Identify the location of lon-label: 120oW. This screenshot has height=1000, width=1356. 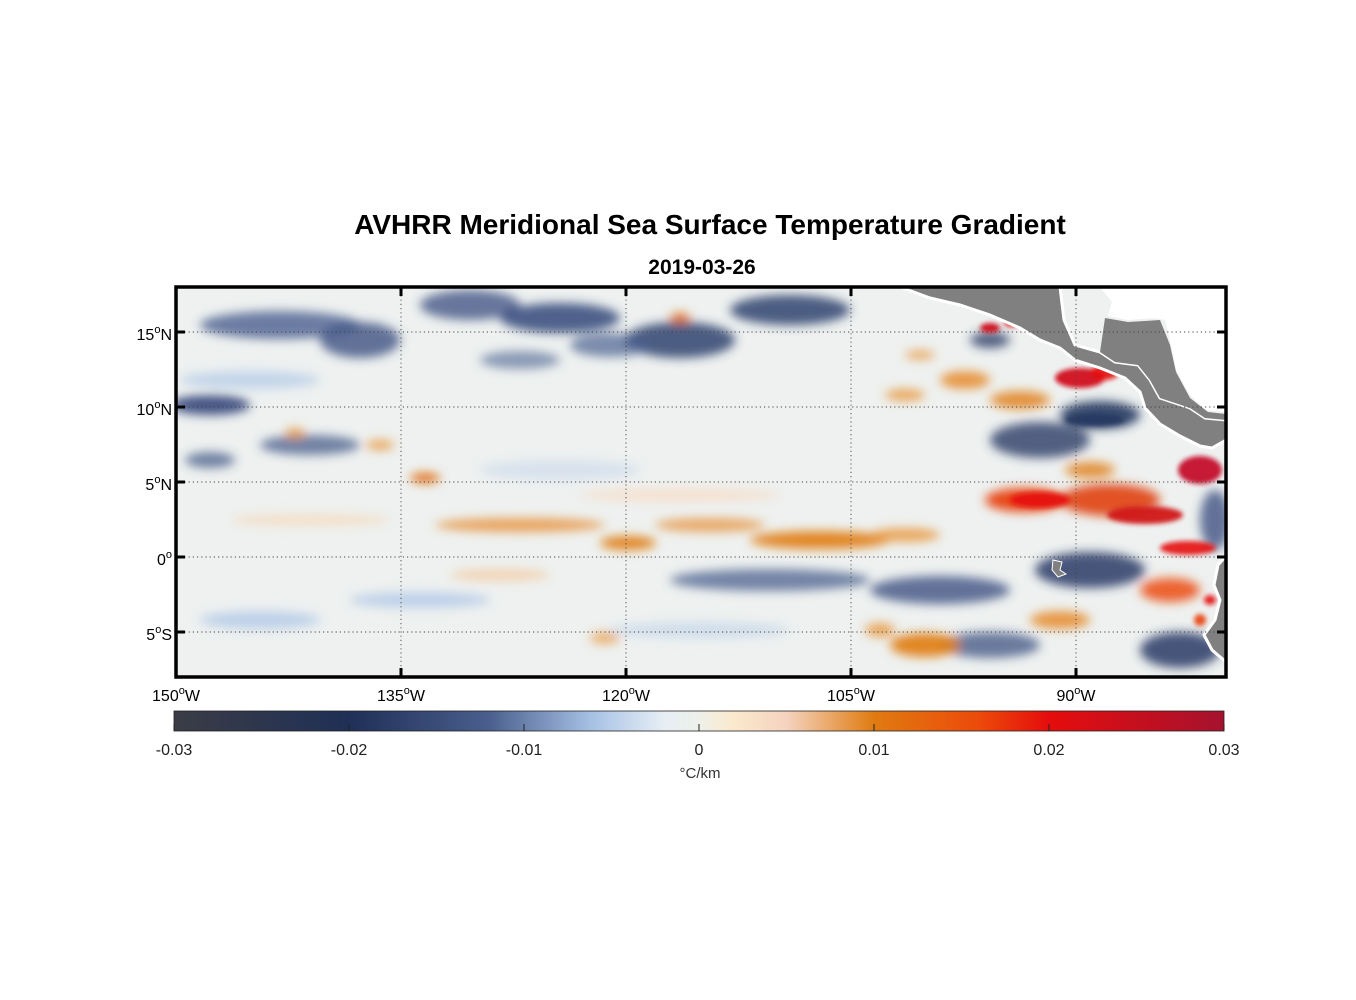
(626, 695).